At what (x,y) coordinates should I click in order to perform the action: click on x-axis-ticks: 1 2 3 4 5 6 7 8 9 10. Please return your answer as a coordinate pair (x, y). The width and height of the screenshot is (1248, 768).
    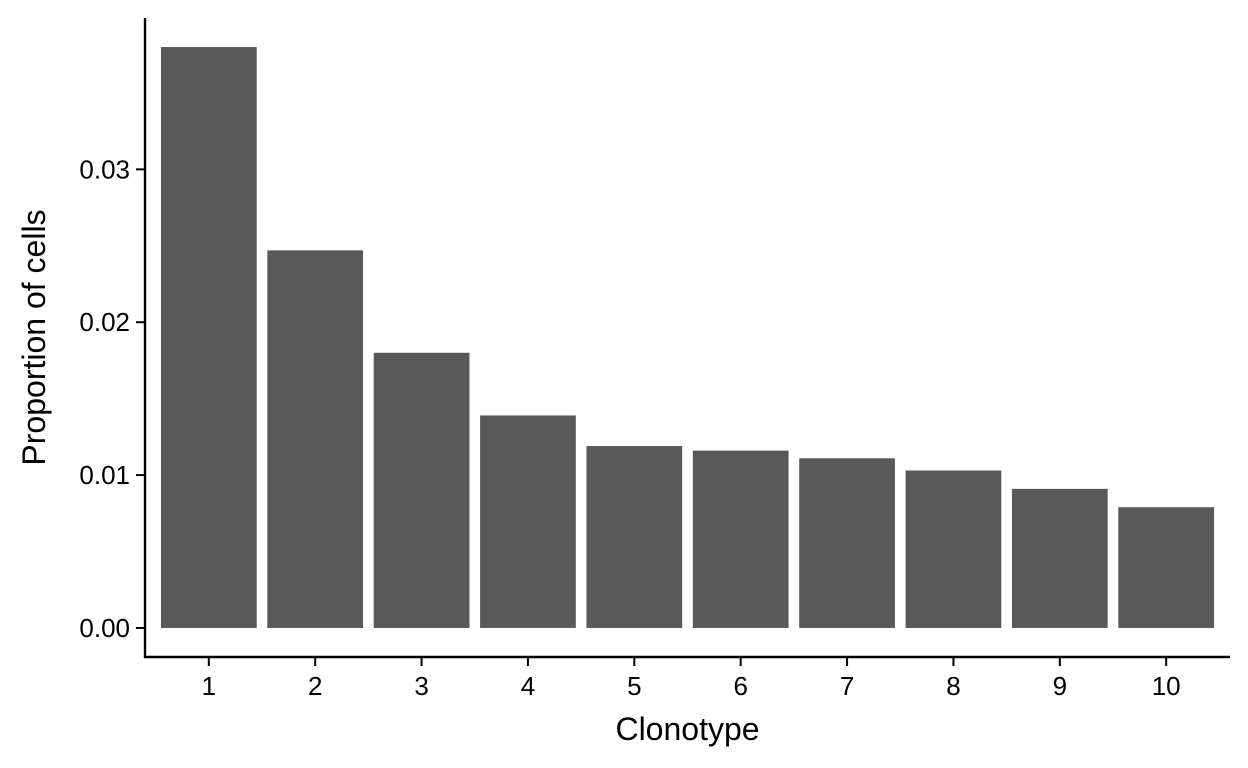
    Looking at the image, I should click on (691, 679).